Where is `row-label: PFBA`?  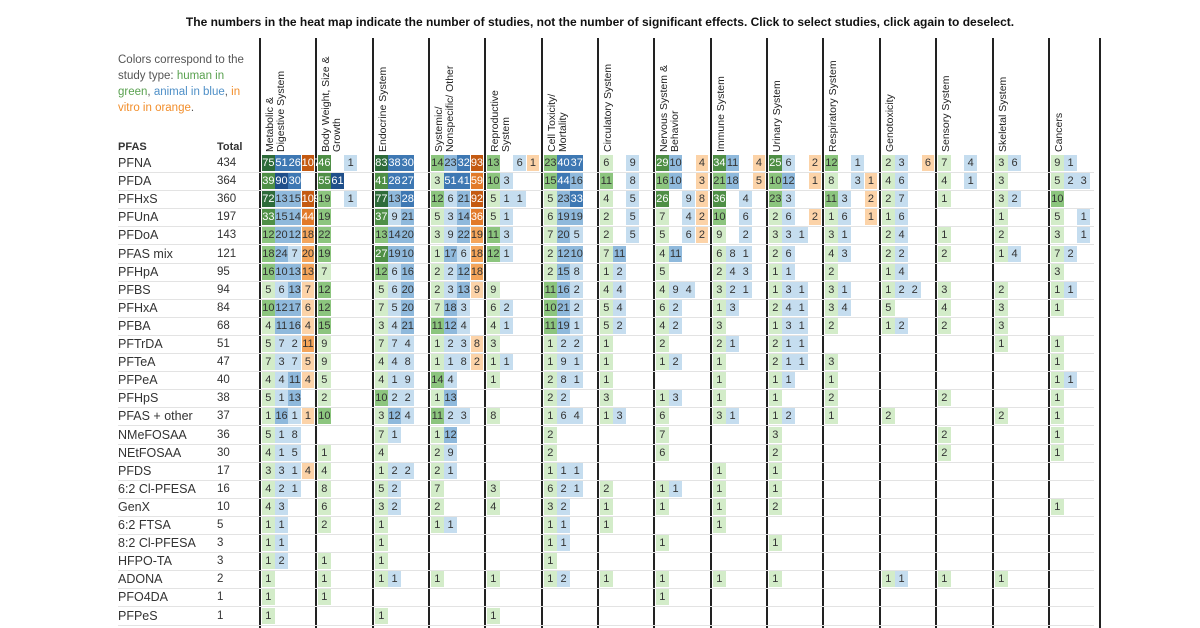
row-label: PFBA is located at coordinates (134, 325).